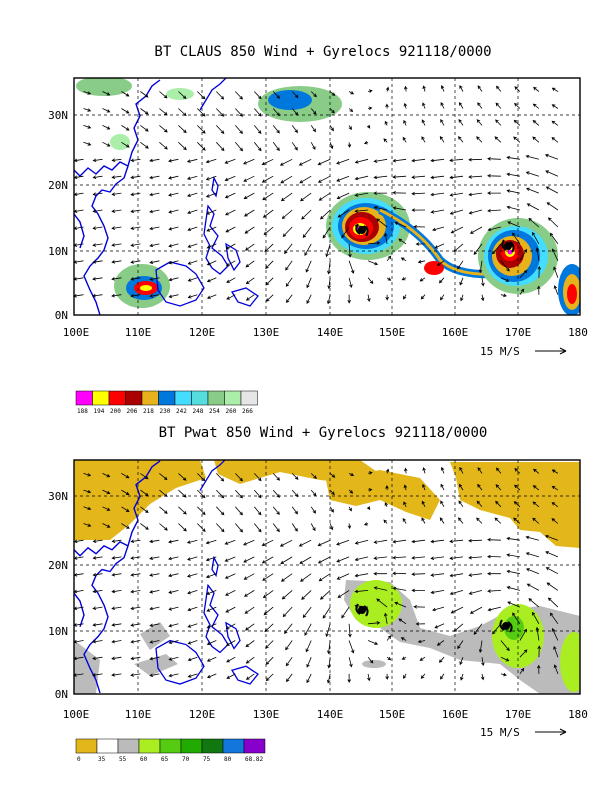  I want to click on colorbar: 0 35 55 60 65 70 75 80 68.82, so click(170, 750).